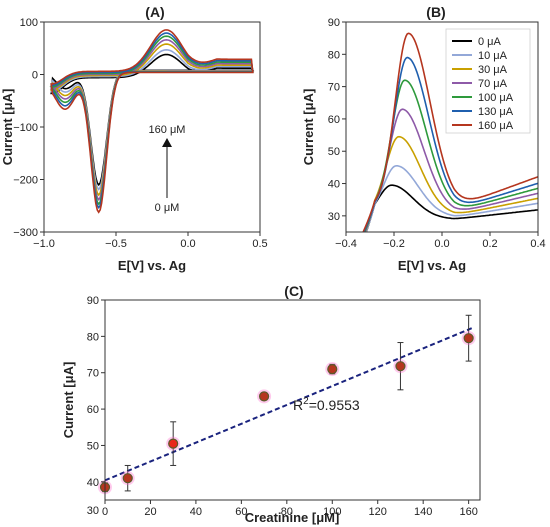  I want to click on panel-b-legend: 0 μA 10 μA 30 μA 70 μA 100 μA 130 μA 160 μA, so click(483, 84).